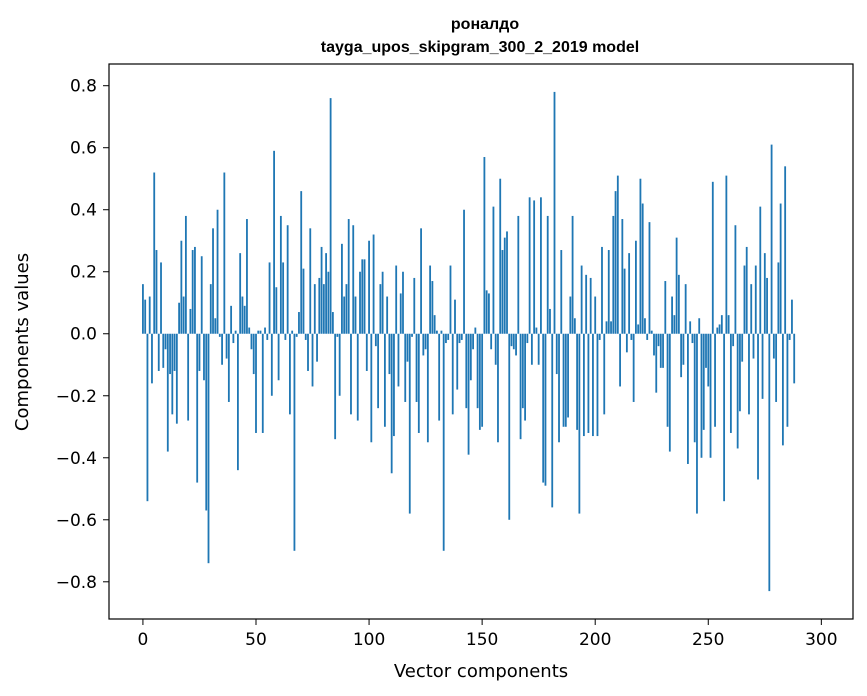 Image resolution: width=867 pixels, height=696 pixels. What do you see at coordinates (76, 521) in the screenshot?
I see `y-tick-label: −0.6` at bounding box center [76, 521].